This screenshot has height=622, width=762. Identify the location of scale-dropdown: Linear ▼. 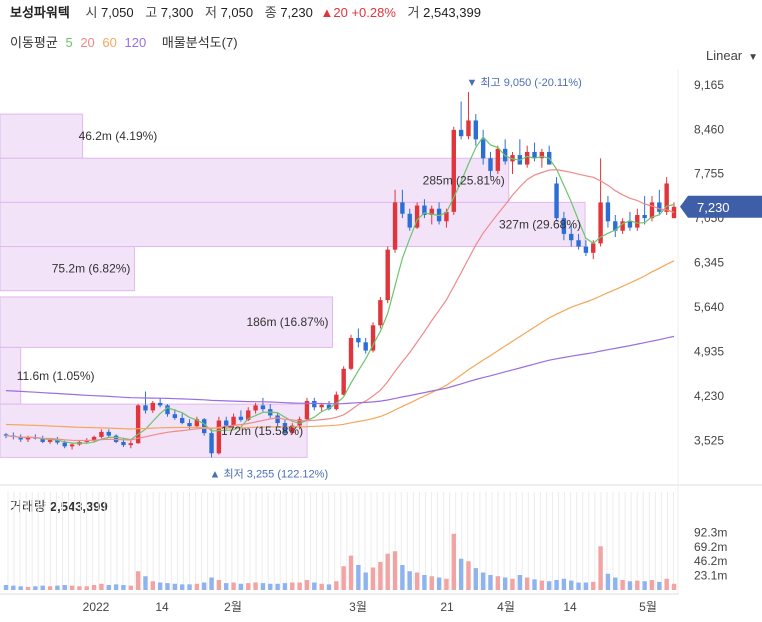
(732, 55).